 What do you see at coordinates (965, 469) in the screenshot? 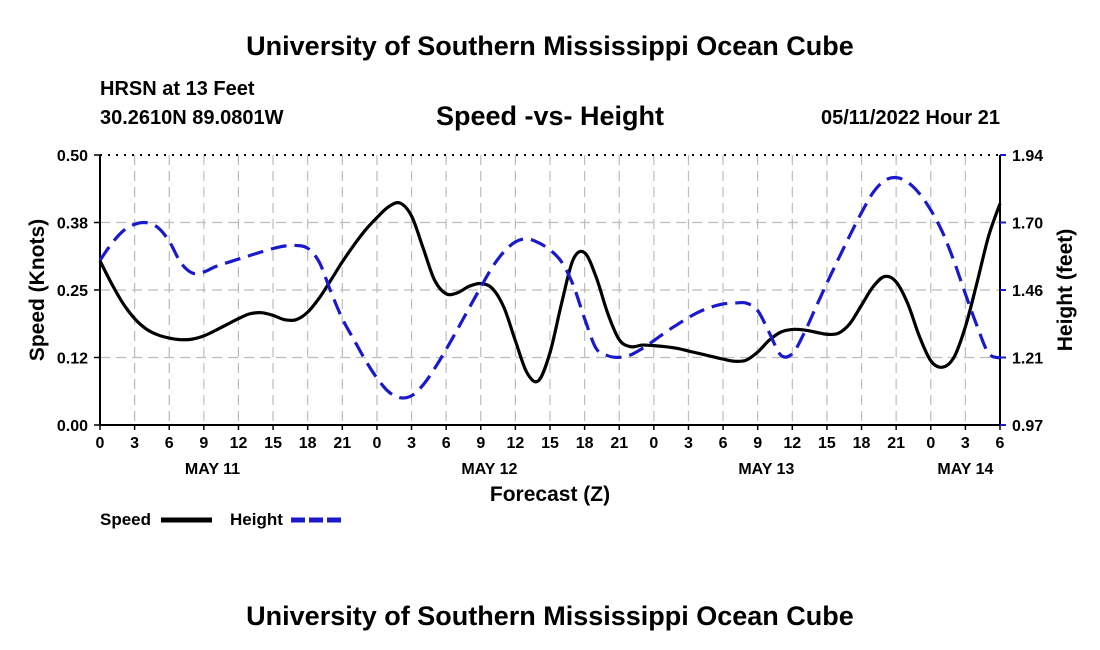
I see `day-label: MAY 14` at bounding box center [965, 469].